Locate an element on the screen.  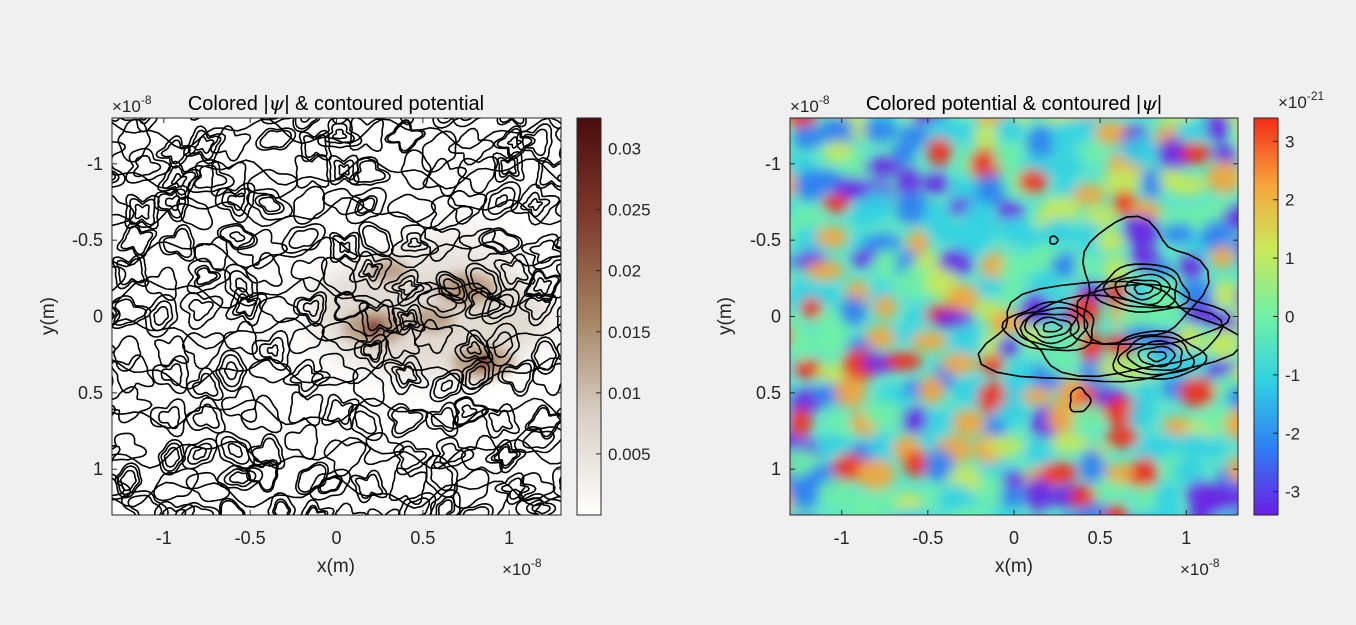
x-tick-label: 0.5 is located at coordinates (422, 538).